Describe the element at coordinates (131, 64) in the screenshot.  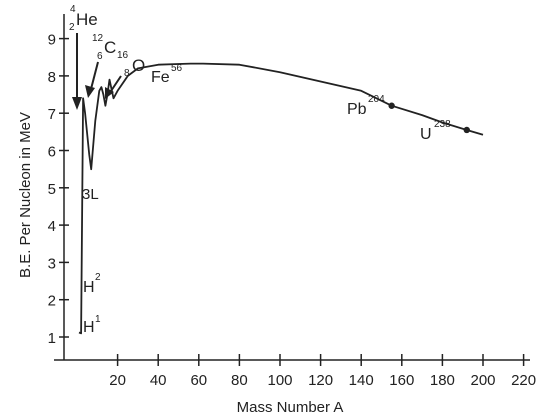
I see `o-annotation: 16 8 O` at that location.